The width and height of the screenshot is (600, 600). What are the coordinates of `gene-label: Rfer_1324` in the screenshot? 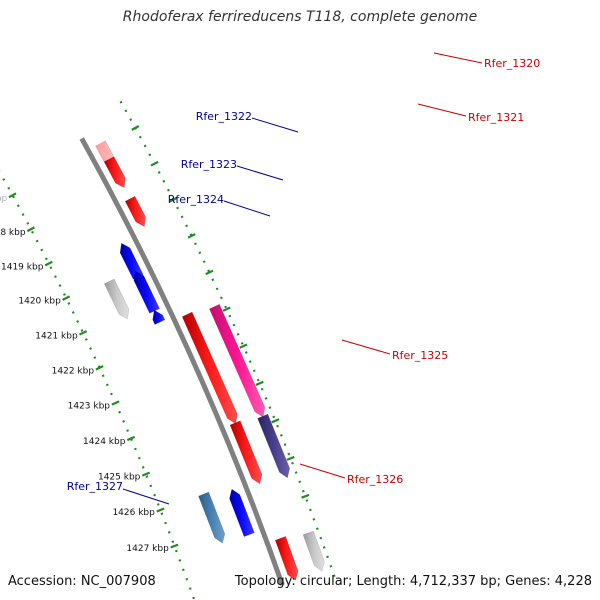 It's located at (196, 199).